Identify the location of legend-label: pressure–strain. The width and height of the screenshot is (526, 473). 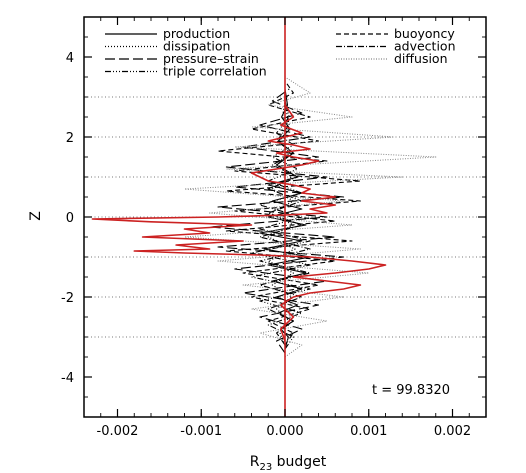
(211, 58).